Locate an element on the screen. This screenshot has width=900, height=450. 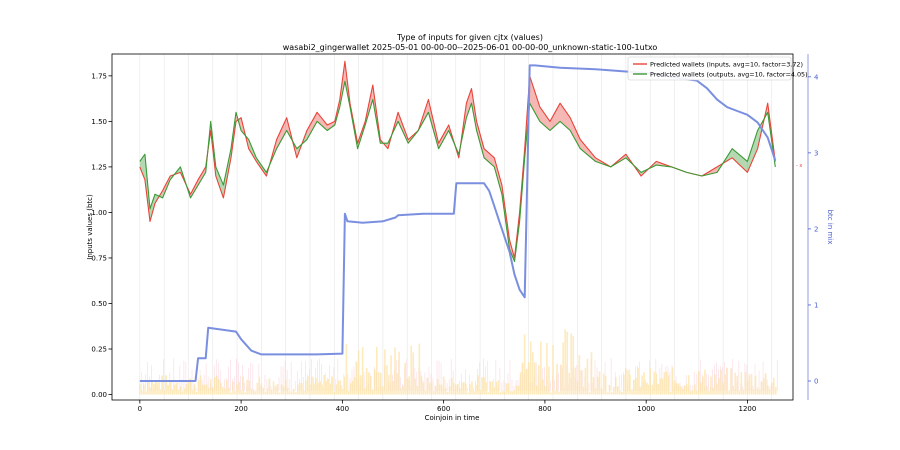
x-tick-label: 800 is located at coordinates (544, 409).